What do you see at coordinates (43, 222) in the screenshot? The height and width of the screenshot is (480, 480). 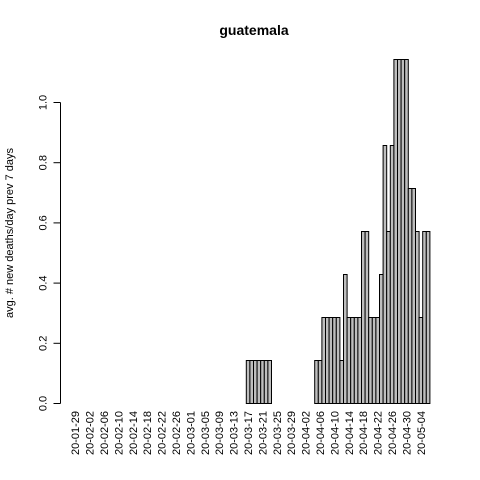 I see `y-tick-label: 0.6` at bounding box center [43, 222].